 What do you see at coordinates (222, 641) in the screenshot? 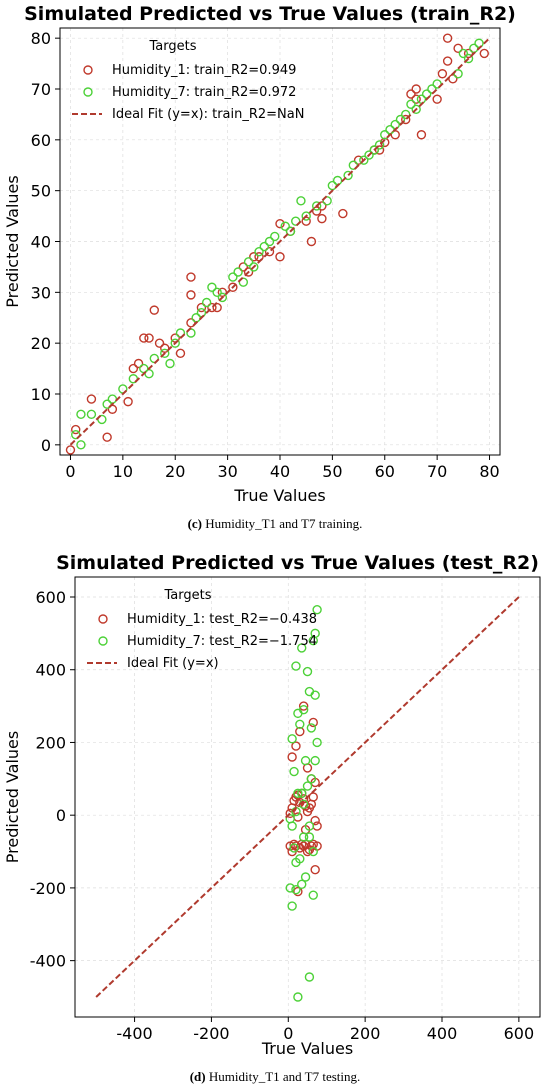
I see `legend-entry: Humidity_7: test_R2=−1.754` at bounding box center [222, 641].